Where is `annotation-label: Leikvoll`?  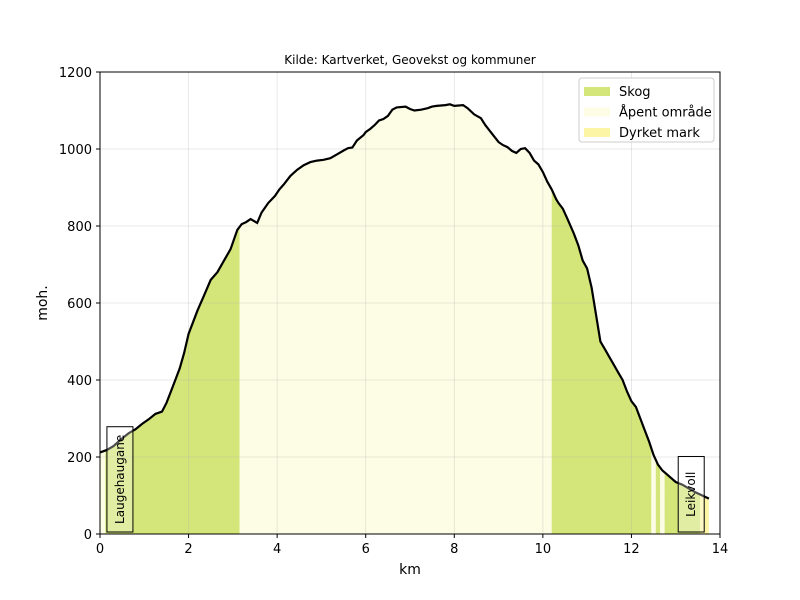
annotation-label: Leikvoll is located at coordinates (691, 494).